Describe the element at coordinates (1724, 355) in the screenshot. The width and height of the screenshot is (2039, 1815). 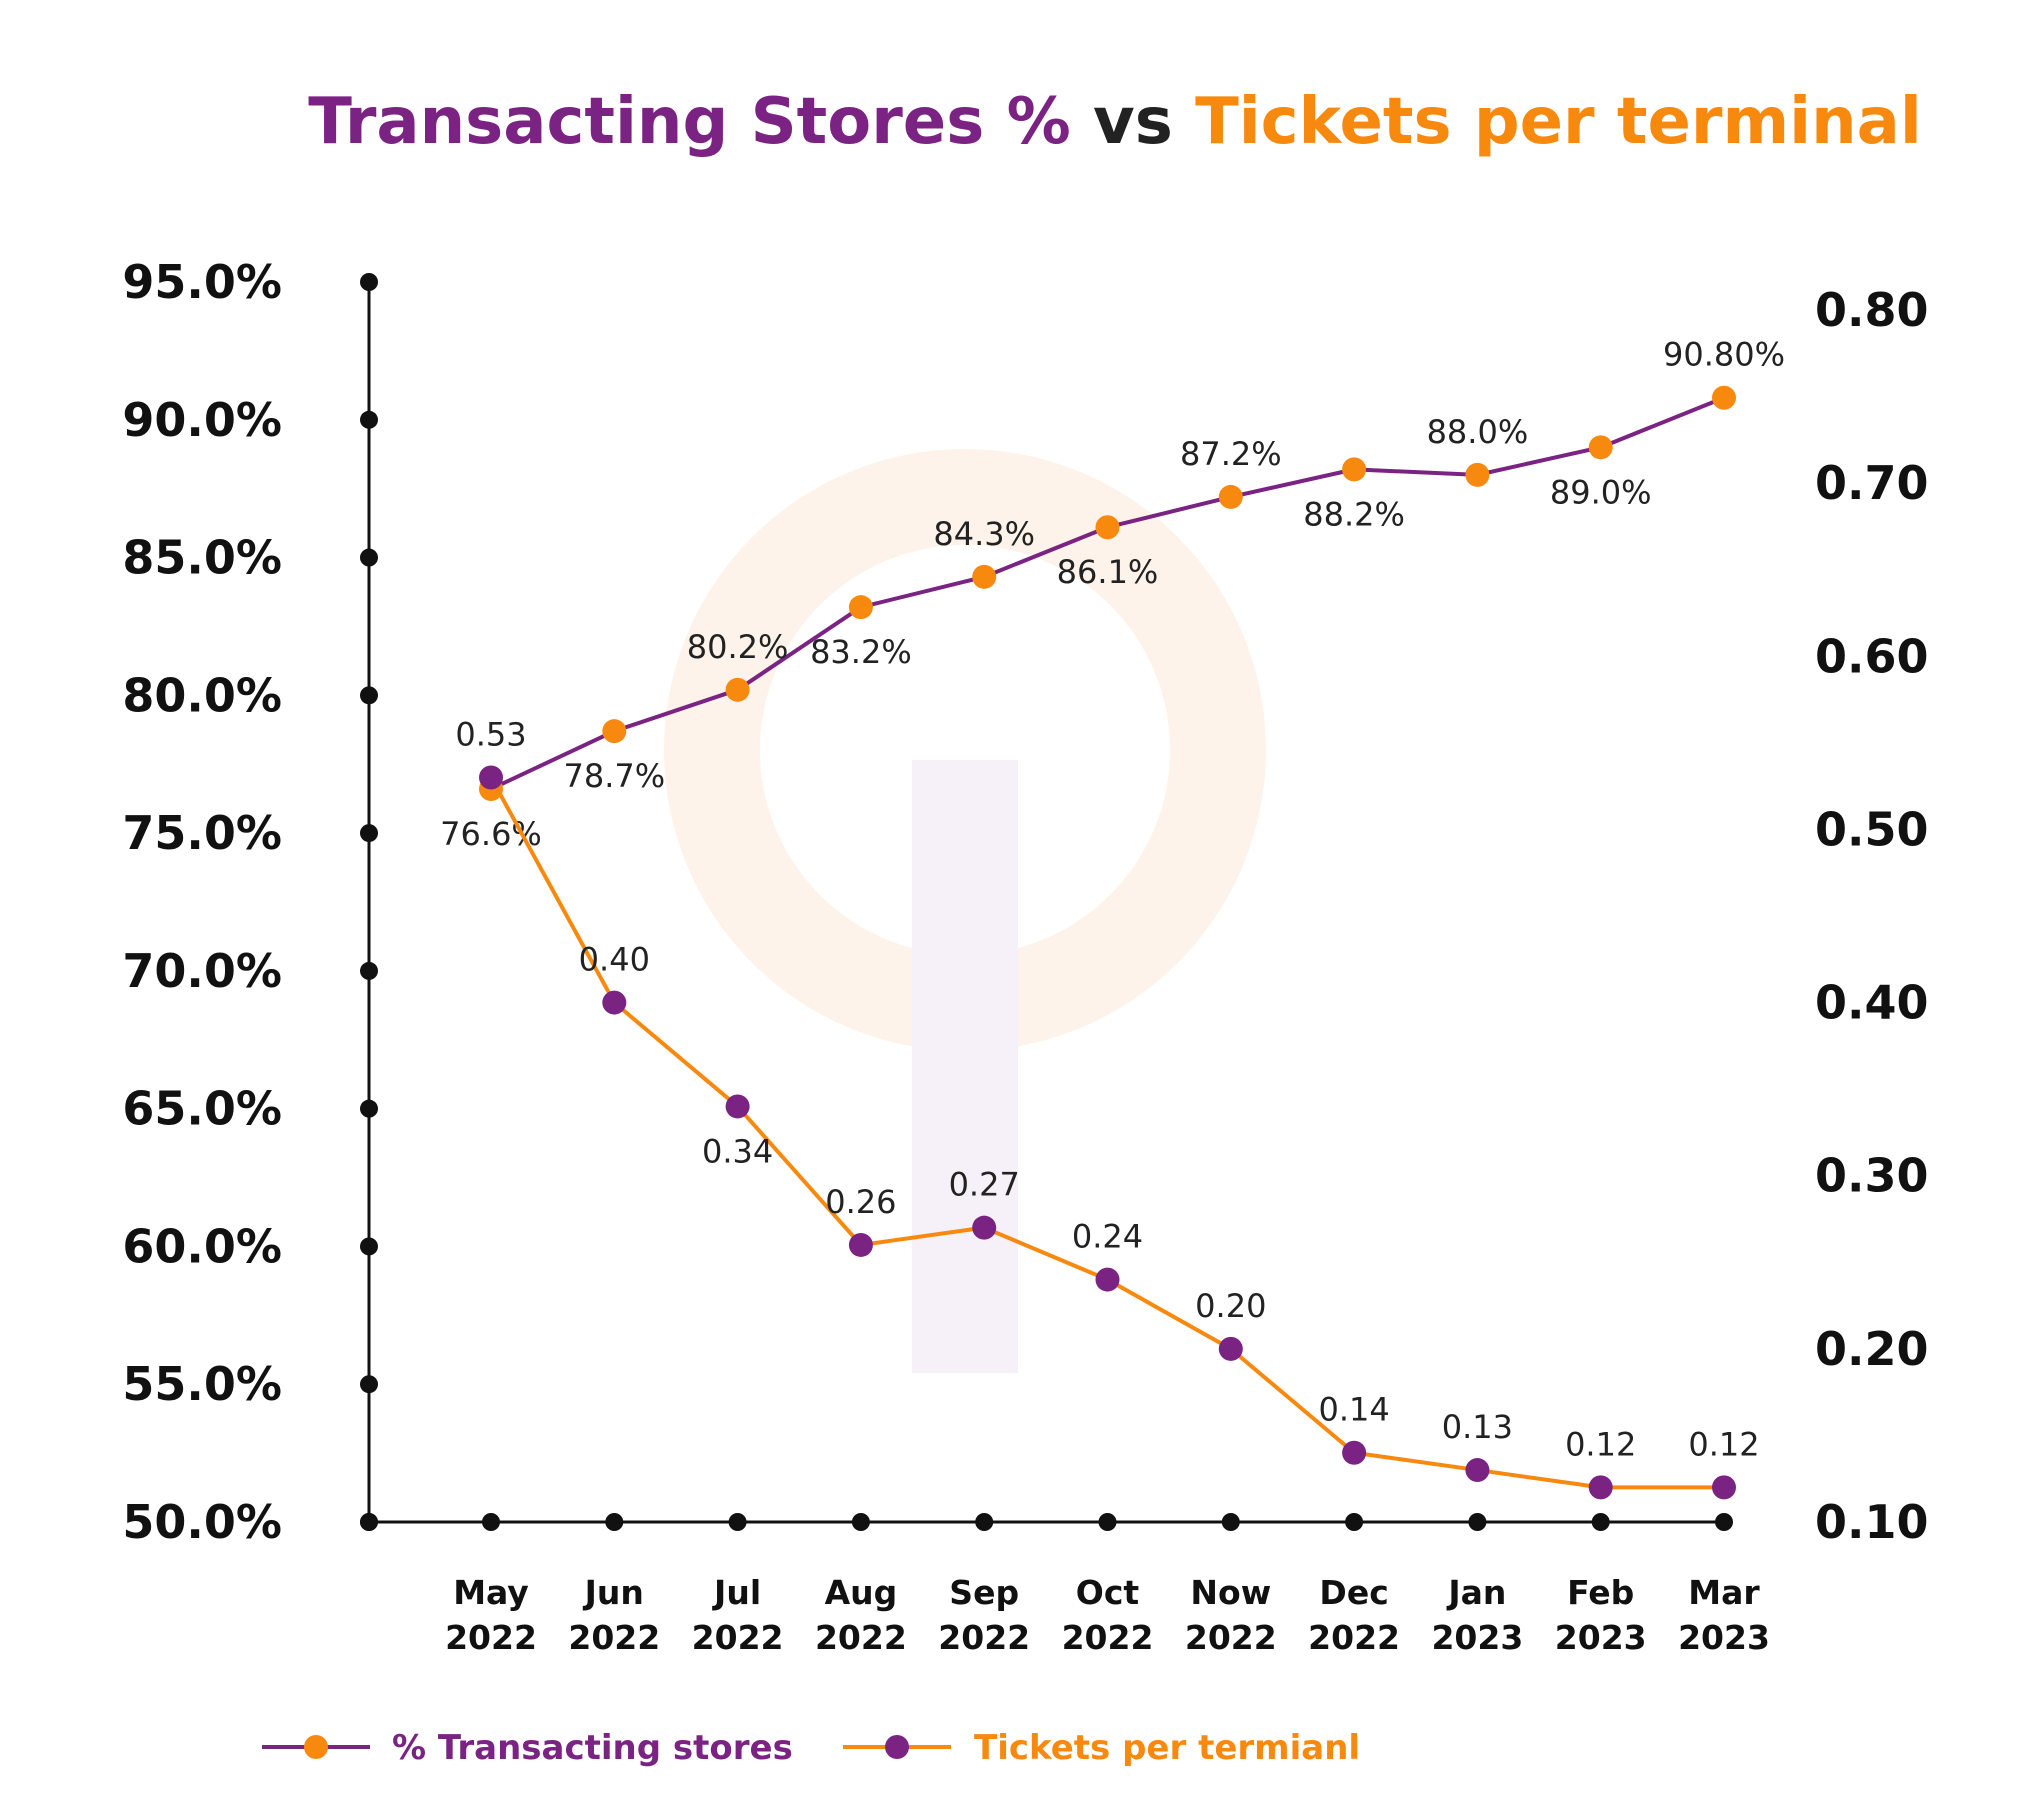
I see `data-label: 90.80%` at that location.